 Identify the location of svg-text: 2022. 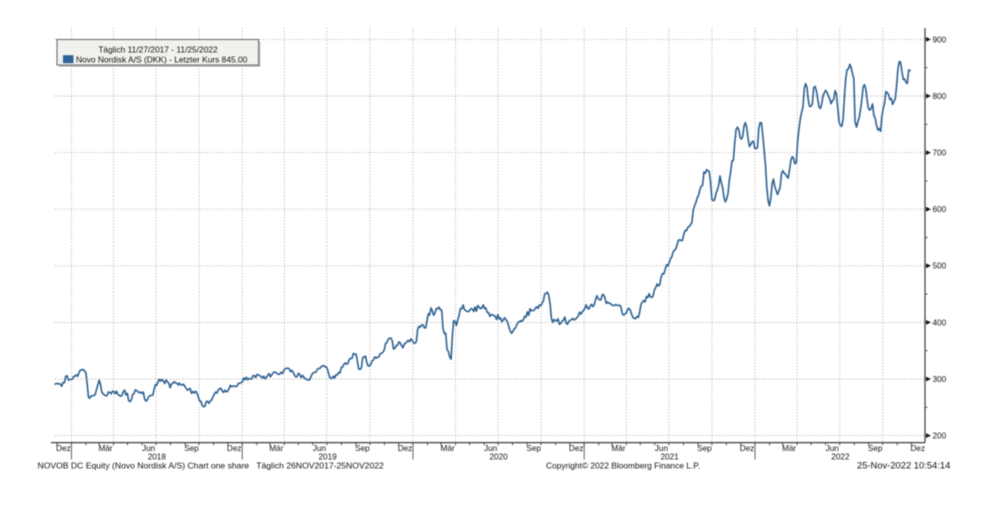
(840, 457).